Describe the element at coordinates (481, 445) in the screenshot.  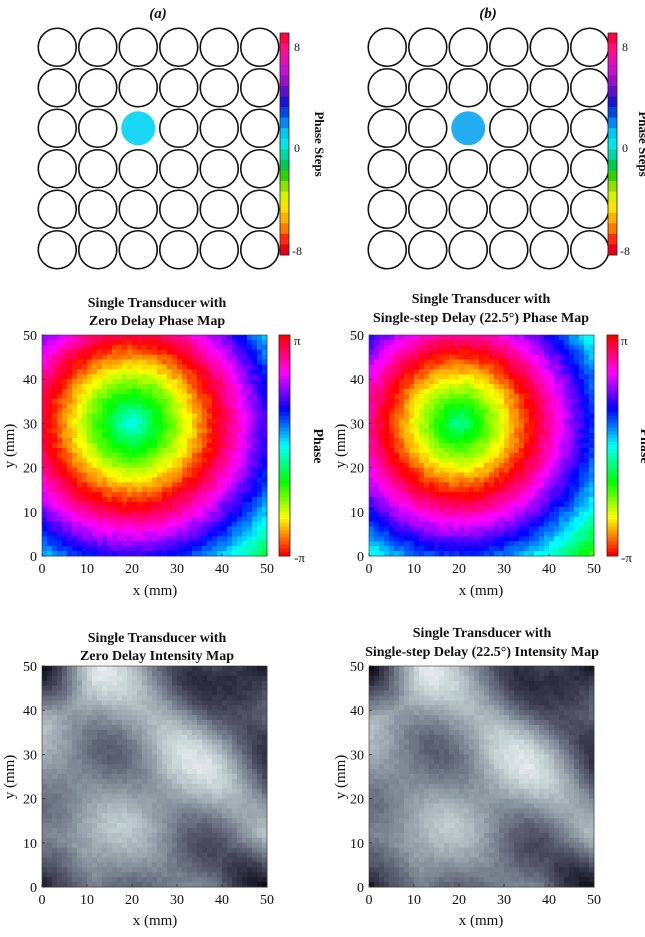
I see `plot-frame` at that location.